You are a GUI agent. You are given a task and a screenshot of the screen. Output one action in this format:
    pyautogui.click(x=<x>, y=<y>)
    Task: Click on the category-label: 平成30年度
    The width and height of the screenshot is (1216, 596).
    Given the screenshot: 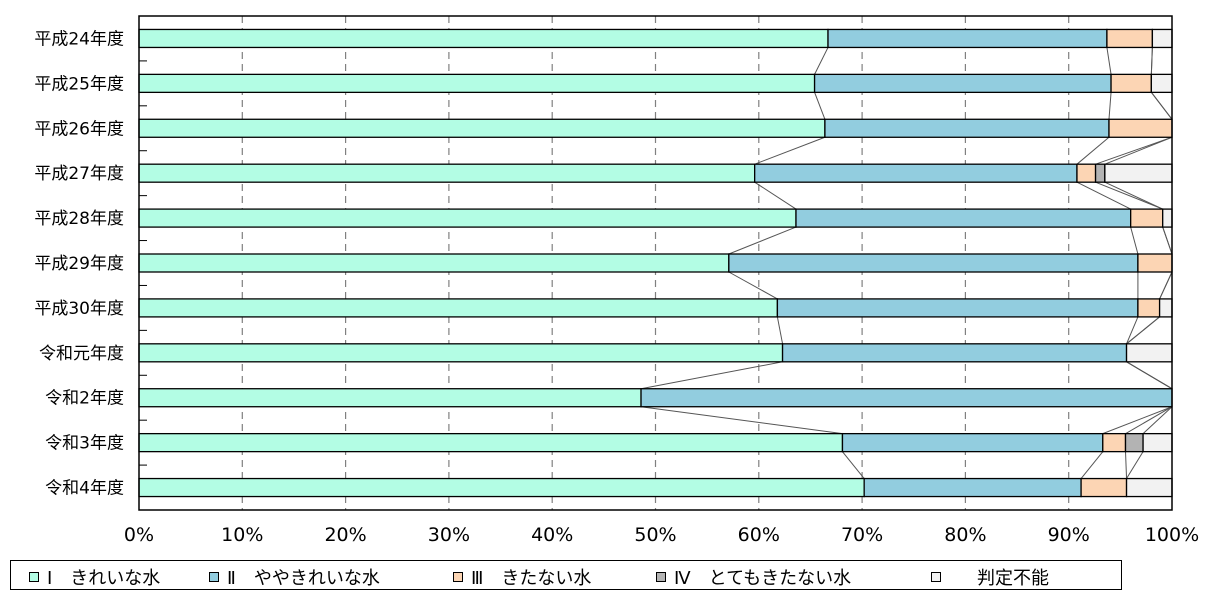 What is the action you would take?
    pyautogui.click(x=79, y=309)
    